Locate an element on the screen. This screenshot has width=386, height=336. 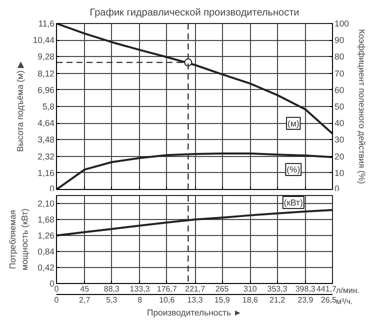
x-tick-label: 176,7 is located at coordinates (167, 289).